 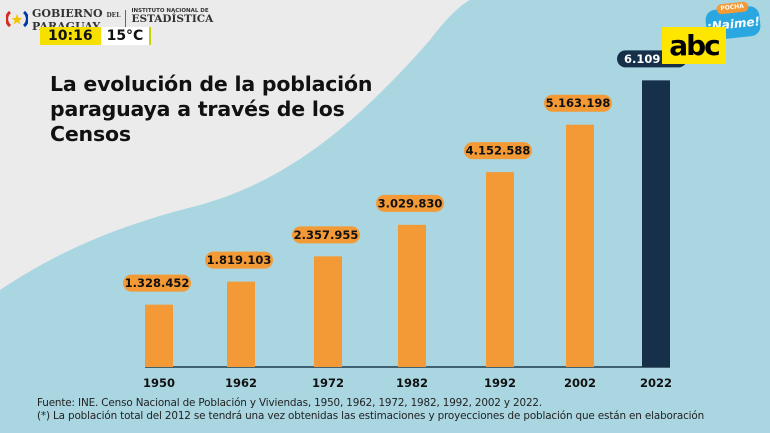 I want to click on x-tick-2022: 2022, so click(x=656, y=383).